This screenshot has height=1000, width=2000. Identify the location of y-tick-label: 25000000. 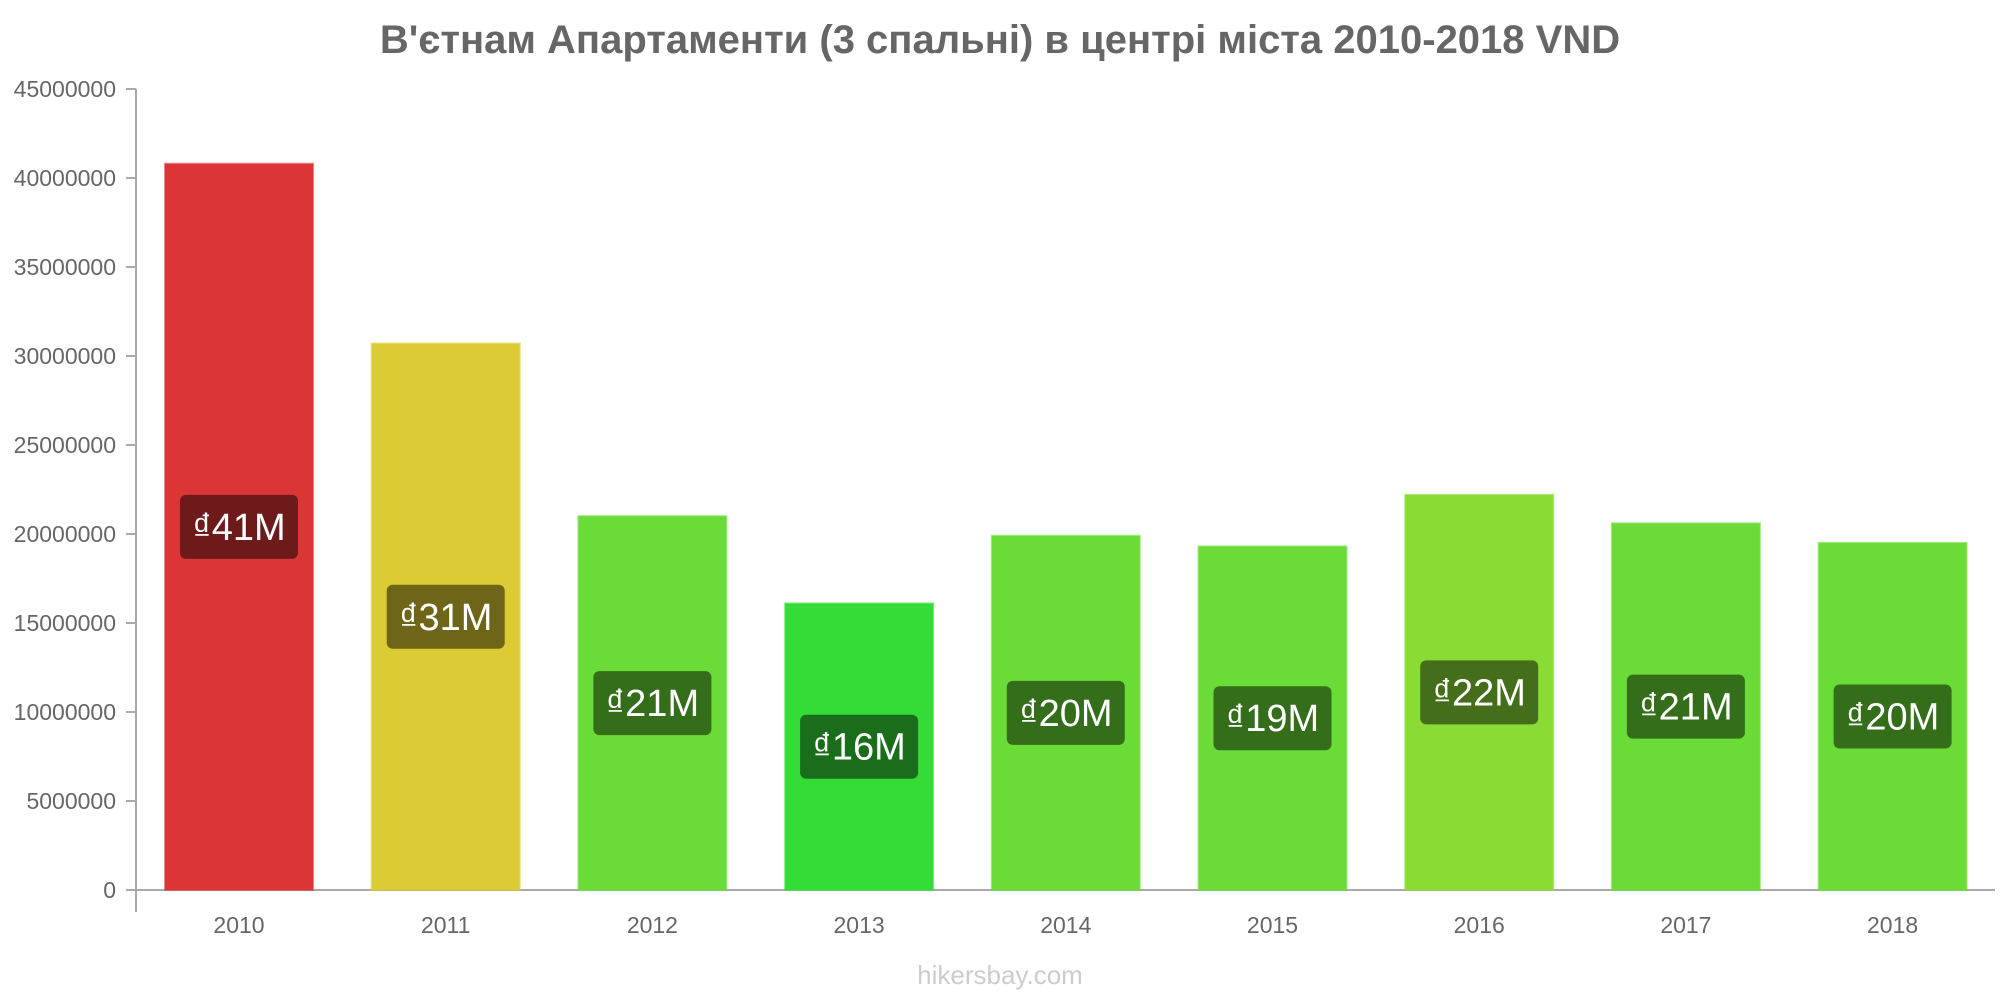
(65, 445).